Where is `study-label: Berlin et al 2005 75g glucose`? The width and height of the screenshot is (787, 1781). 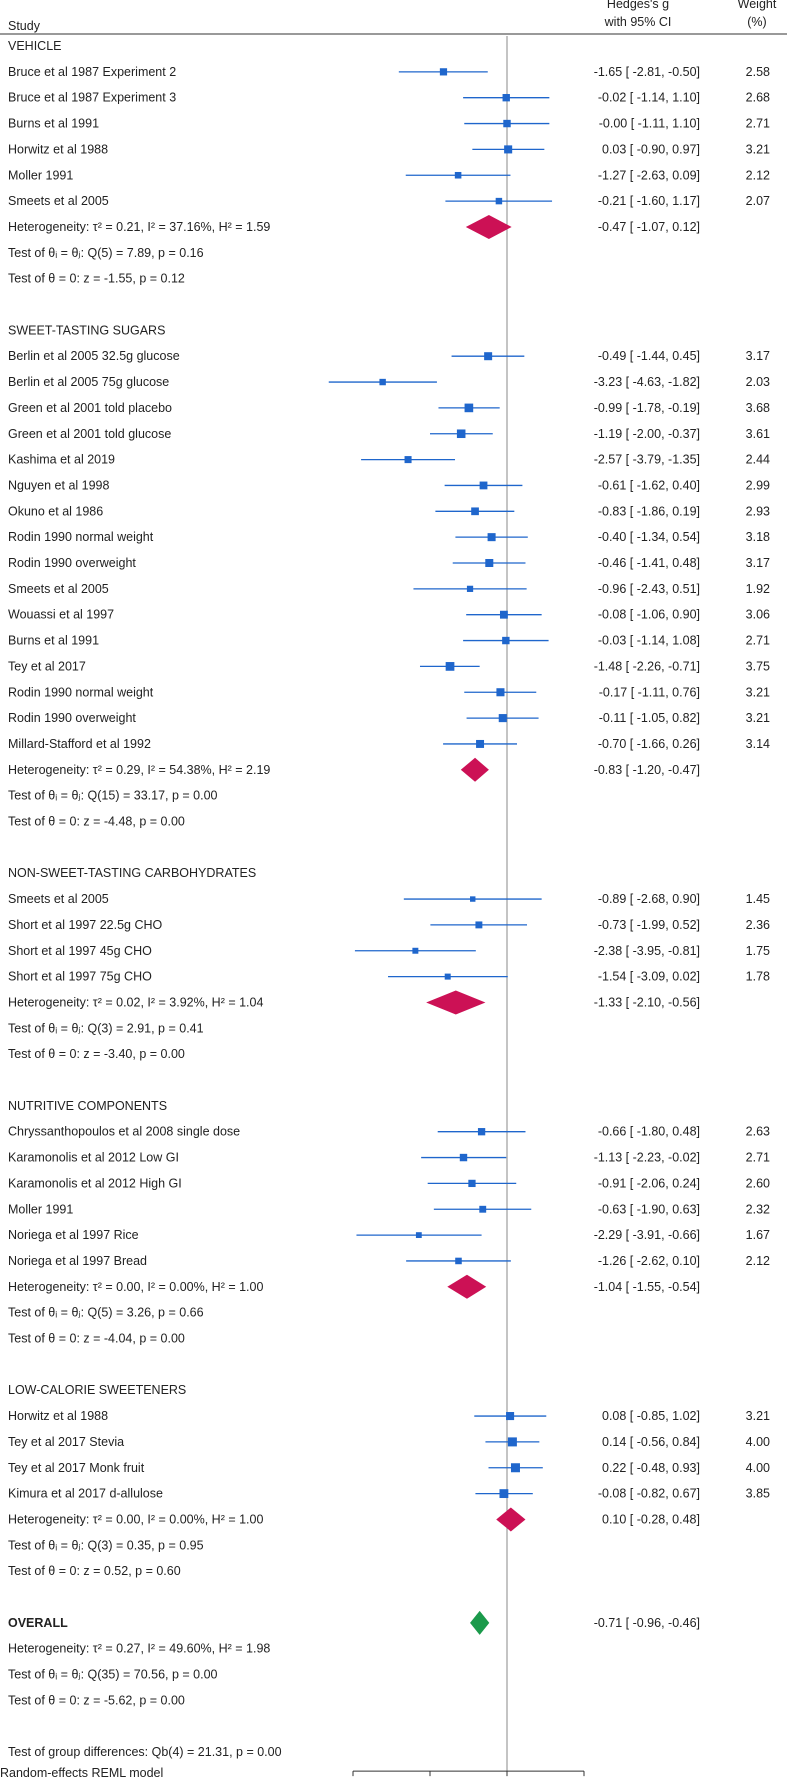 study-label: Berlin et al 2005 75g glucose is located at coordinates (88, 382).